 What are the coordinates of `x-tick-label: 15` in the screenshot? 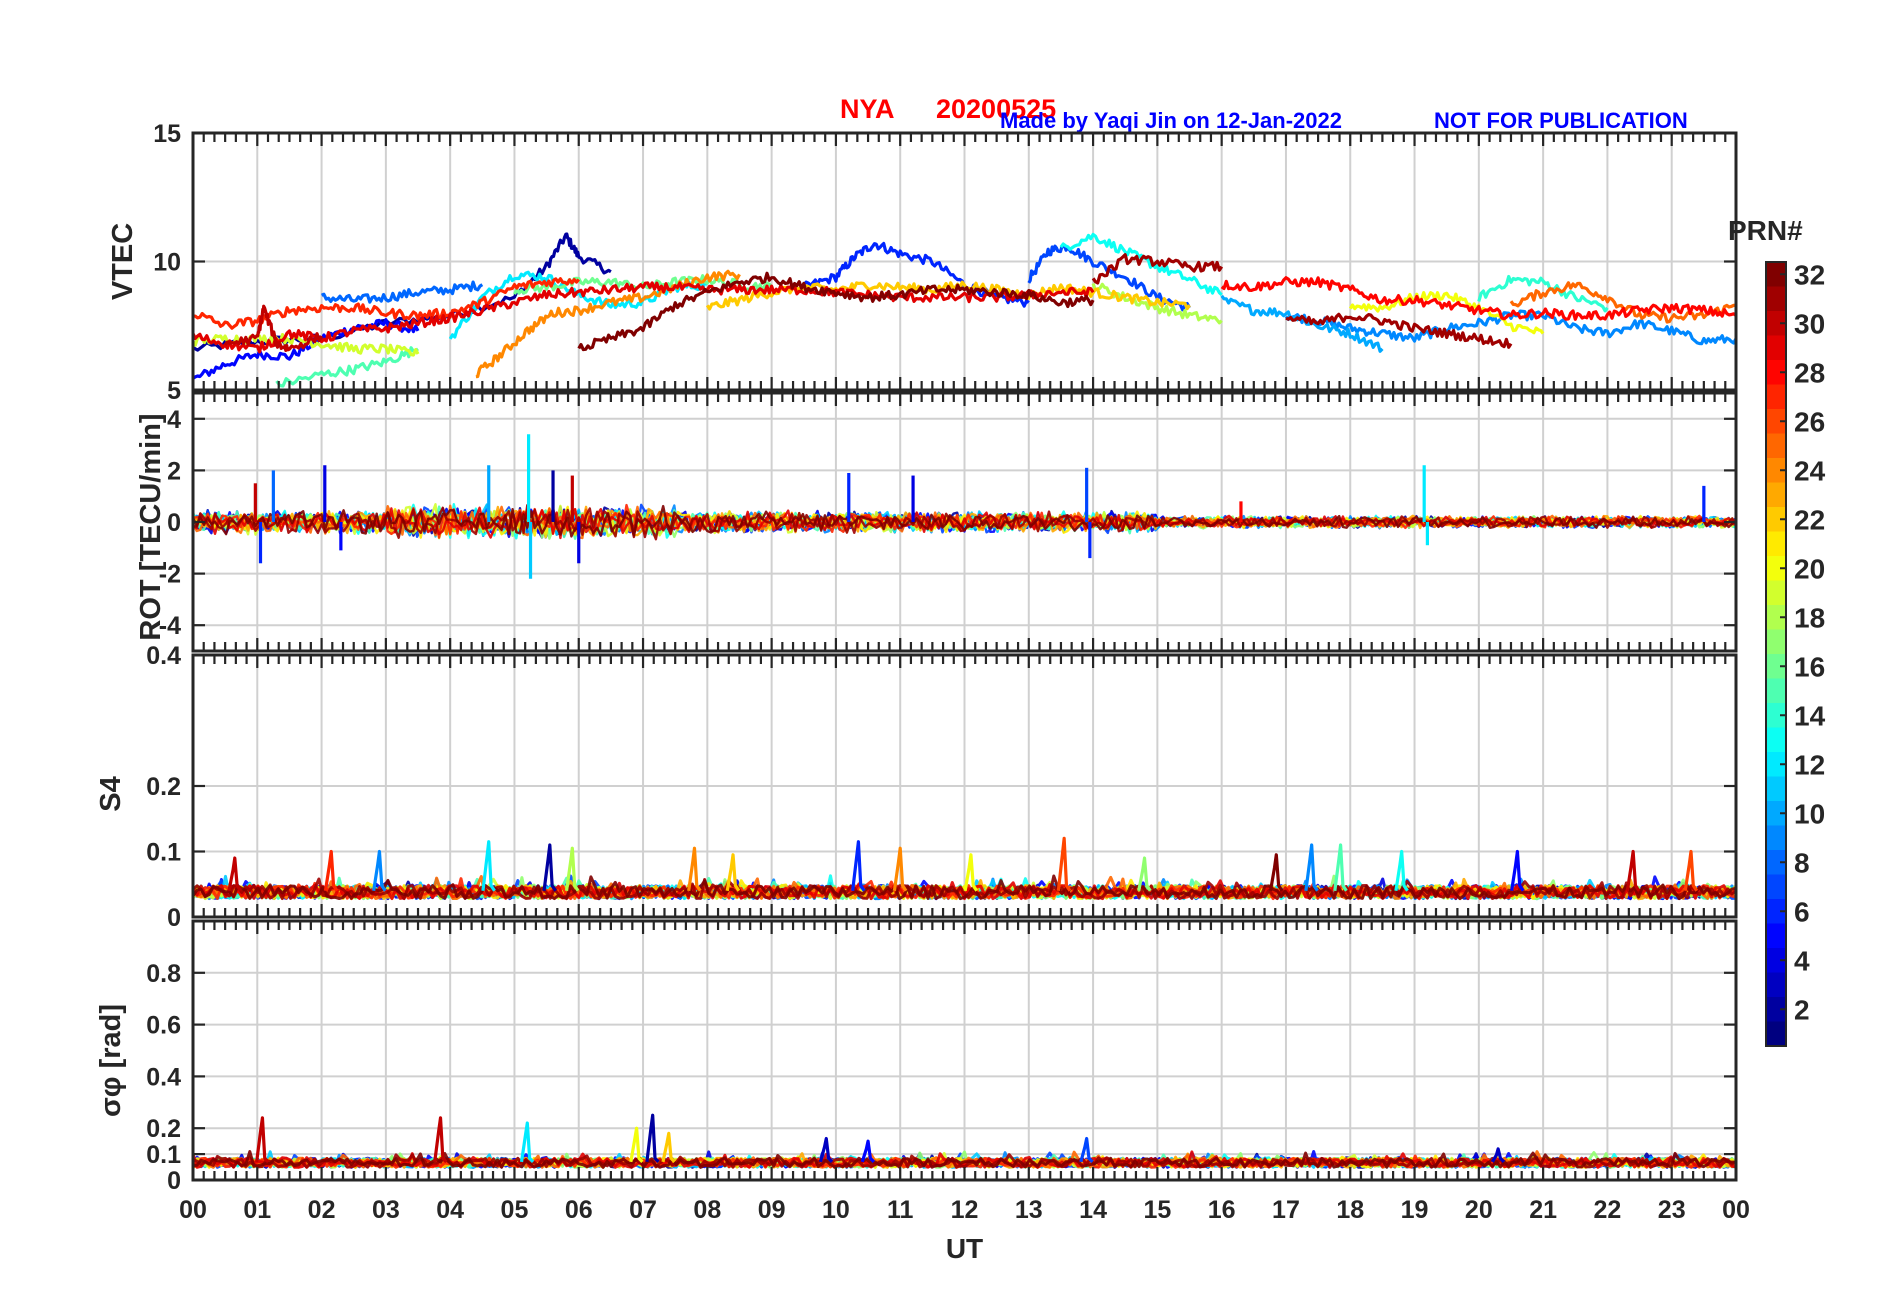 It's located at (1157, 1210).